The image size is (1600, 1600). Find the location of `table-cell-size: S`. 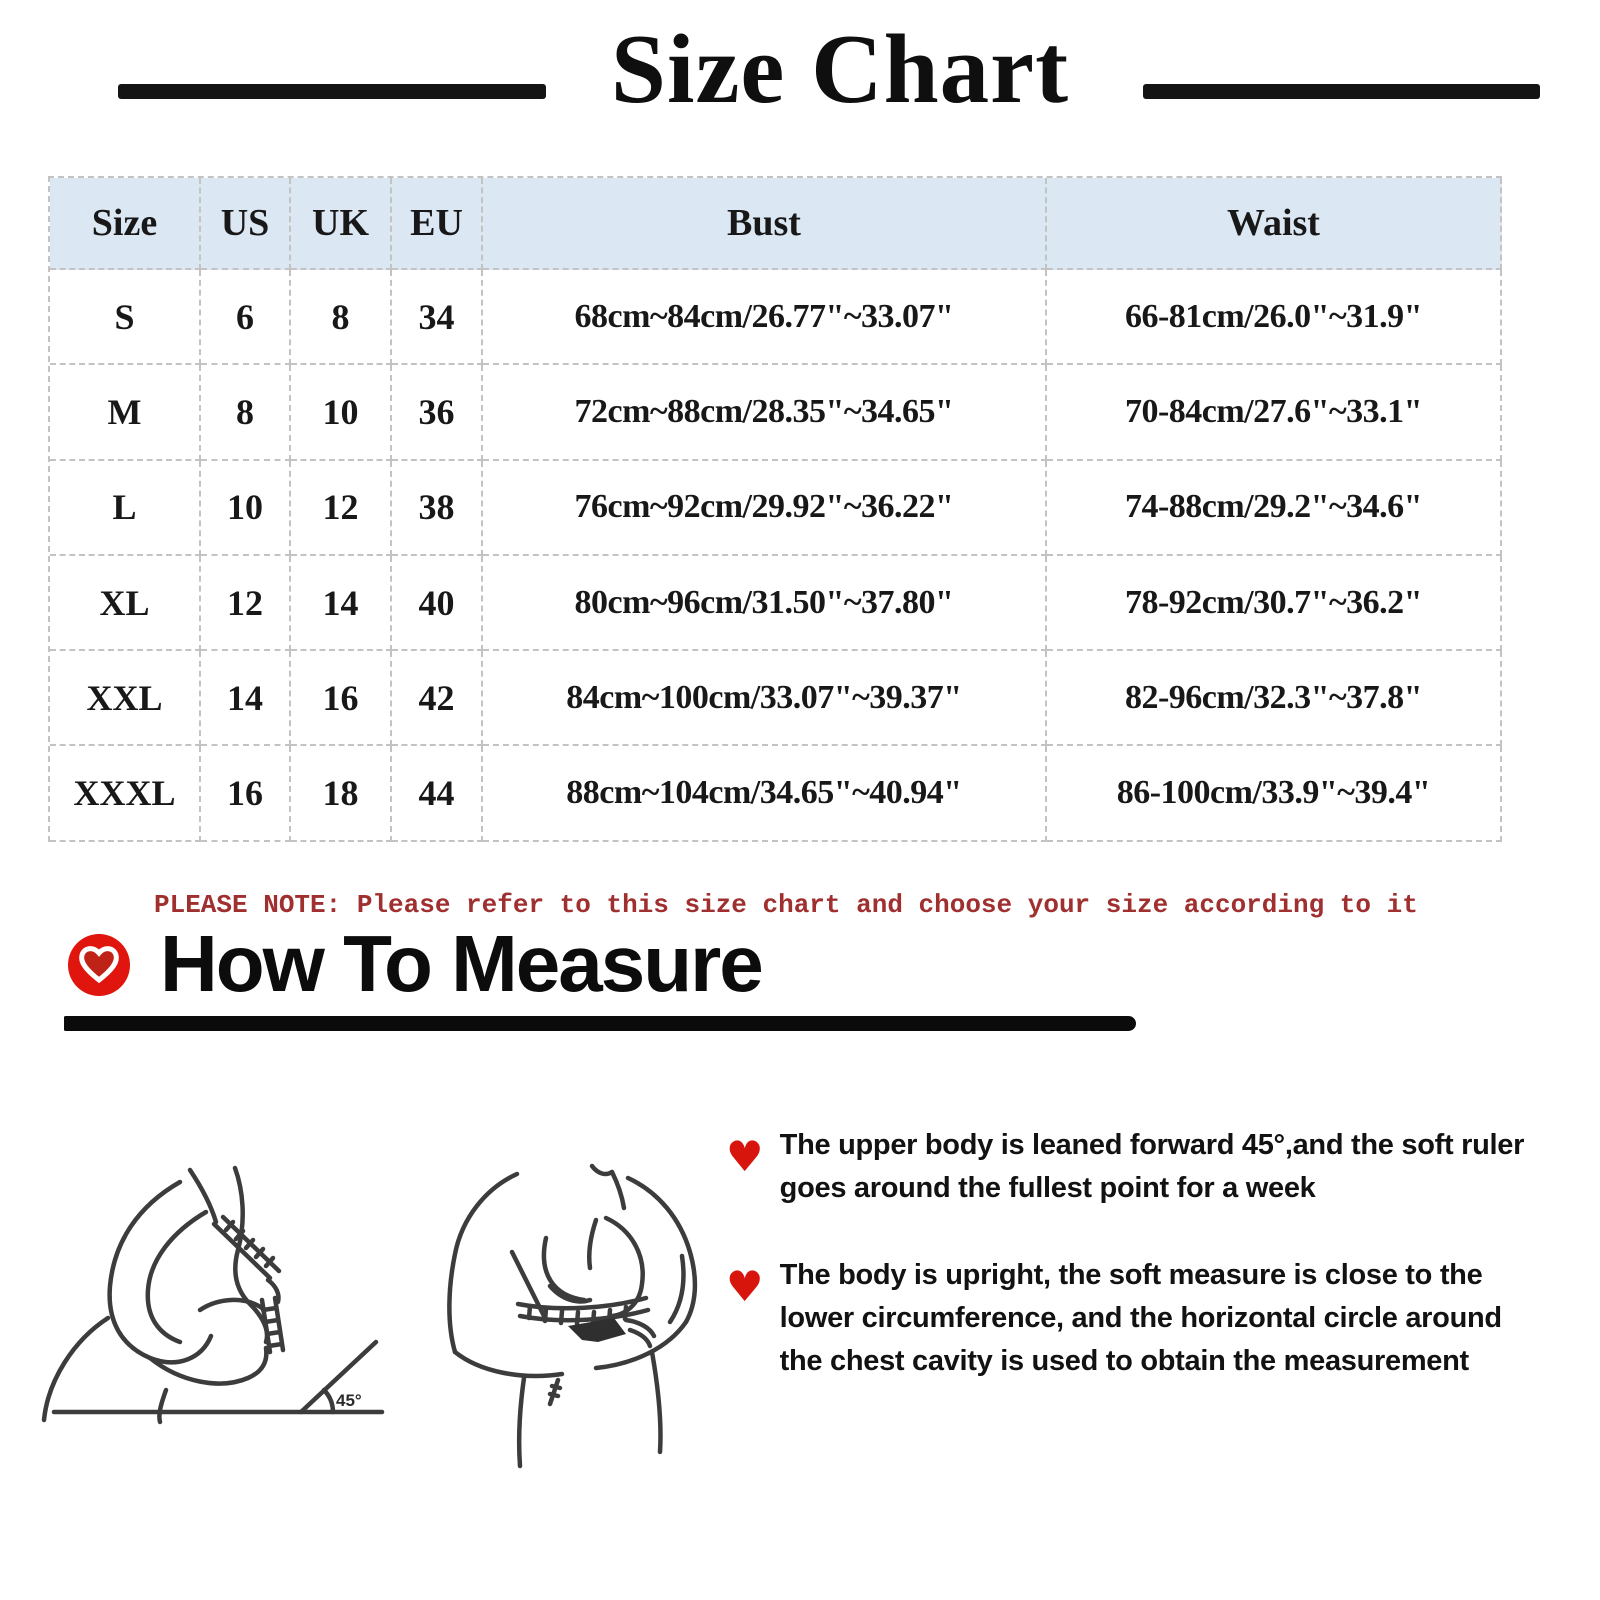

table-cell-size: S is located at coordinates (125, 318).